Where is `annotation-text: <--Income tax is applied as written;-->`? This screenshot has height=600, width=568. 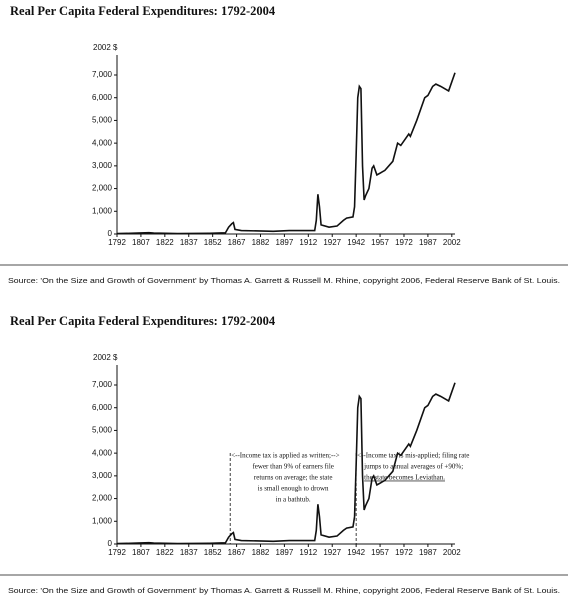 annotation-text: <--Income tax is applied as written;--> is located at coordinates (285, 456).